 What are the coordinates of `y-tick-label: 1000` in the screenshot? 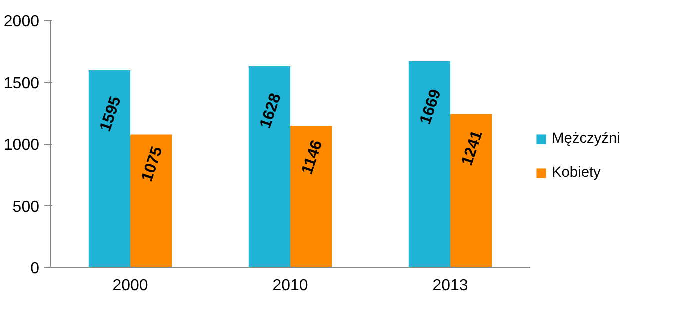 It's located at (22, 145).